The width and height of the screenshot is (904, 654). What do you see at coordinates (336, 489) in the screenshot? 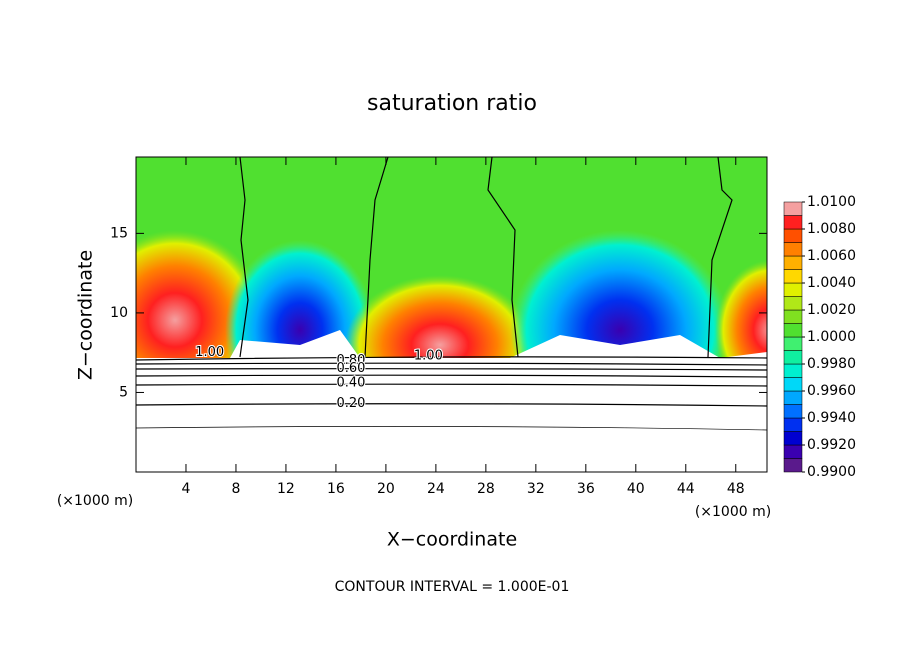
I see `x-tick-label: 16` at bounding box center [336, 489].